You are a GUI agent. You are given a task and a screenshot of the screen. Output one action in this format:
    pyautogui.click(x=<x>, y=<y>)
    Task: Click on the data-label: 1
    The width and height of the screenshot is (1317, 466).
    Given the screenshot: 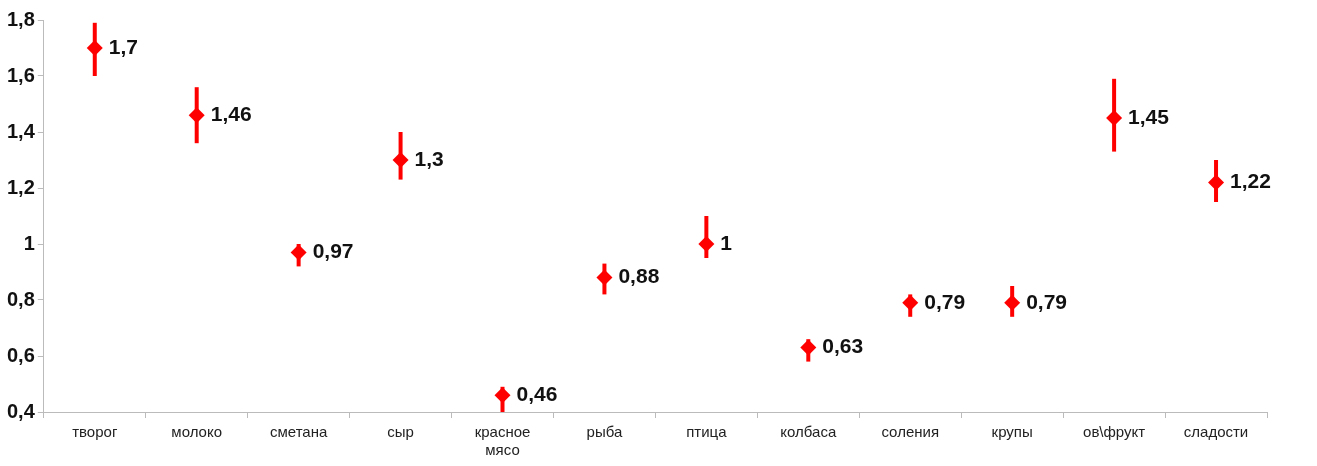 What is the action you would take?
    pyautogui.click(x=726, y=242)
    